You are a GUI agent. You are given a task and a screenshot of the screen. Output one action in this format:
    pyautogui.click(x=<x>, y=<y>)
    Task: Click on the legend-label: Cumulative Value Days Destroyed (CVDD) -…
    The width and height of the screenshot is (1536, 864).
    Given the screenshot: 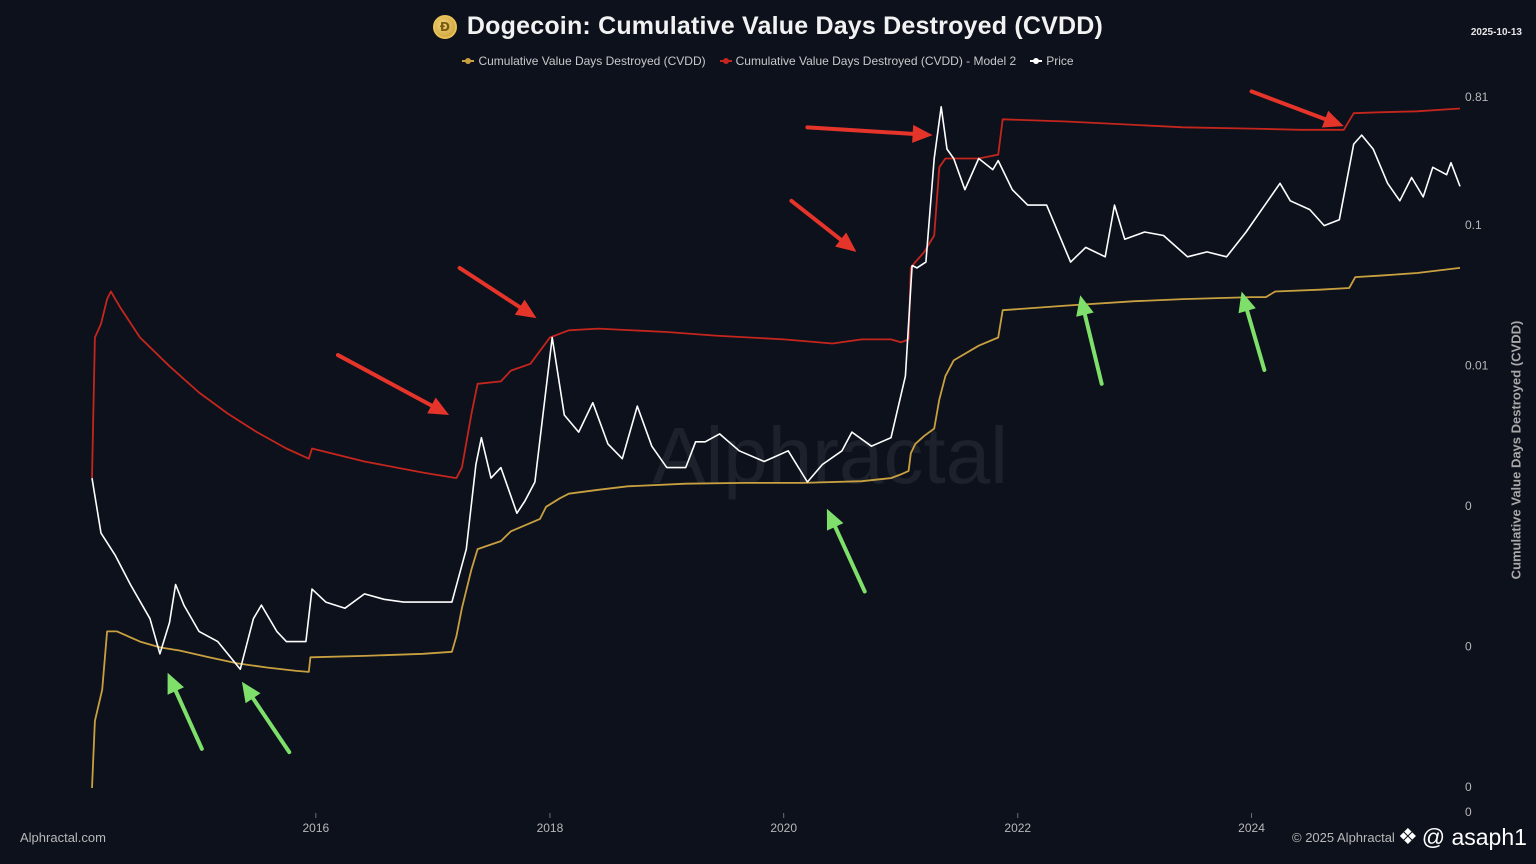 What is the action you would take?
    pyautogui.click(x=876, y=61)
    